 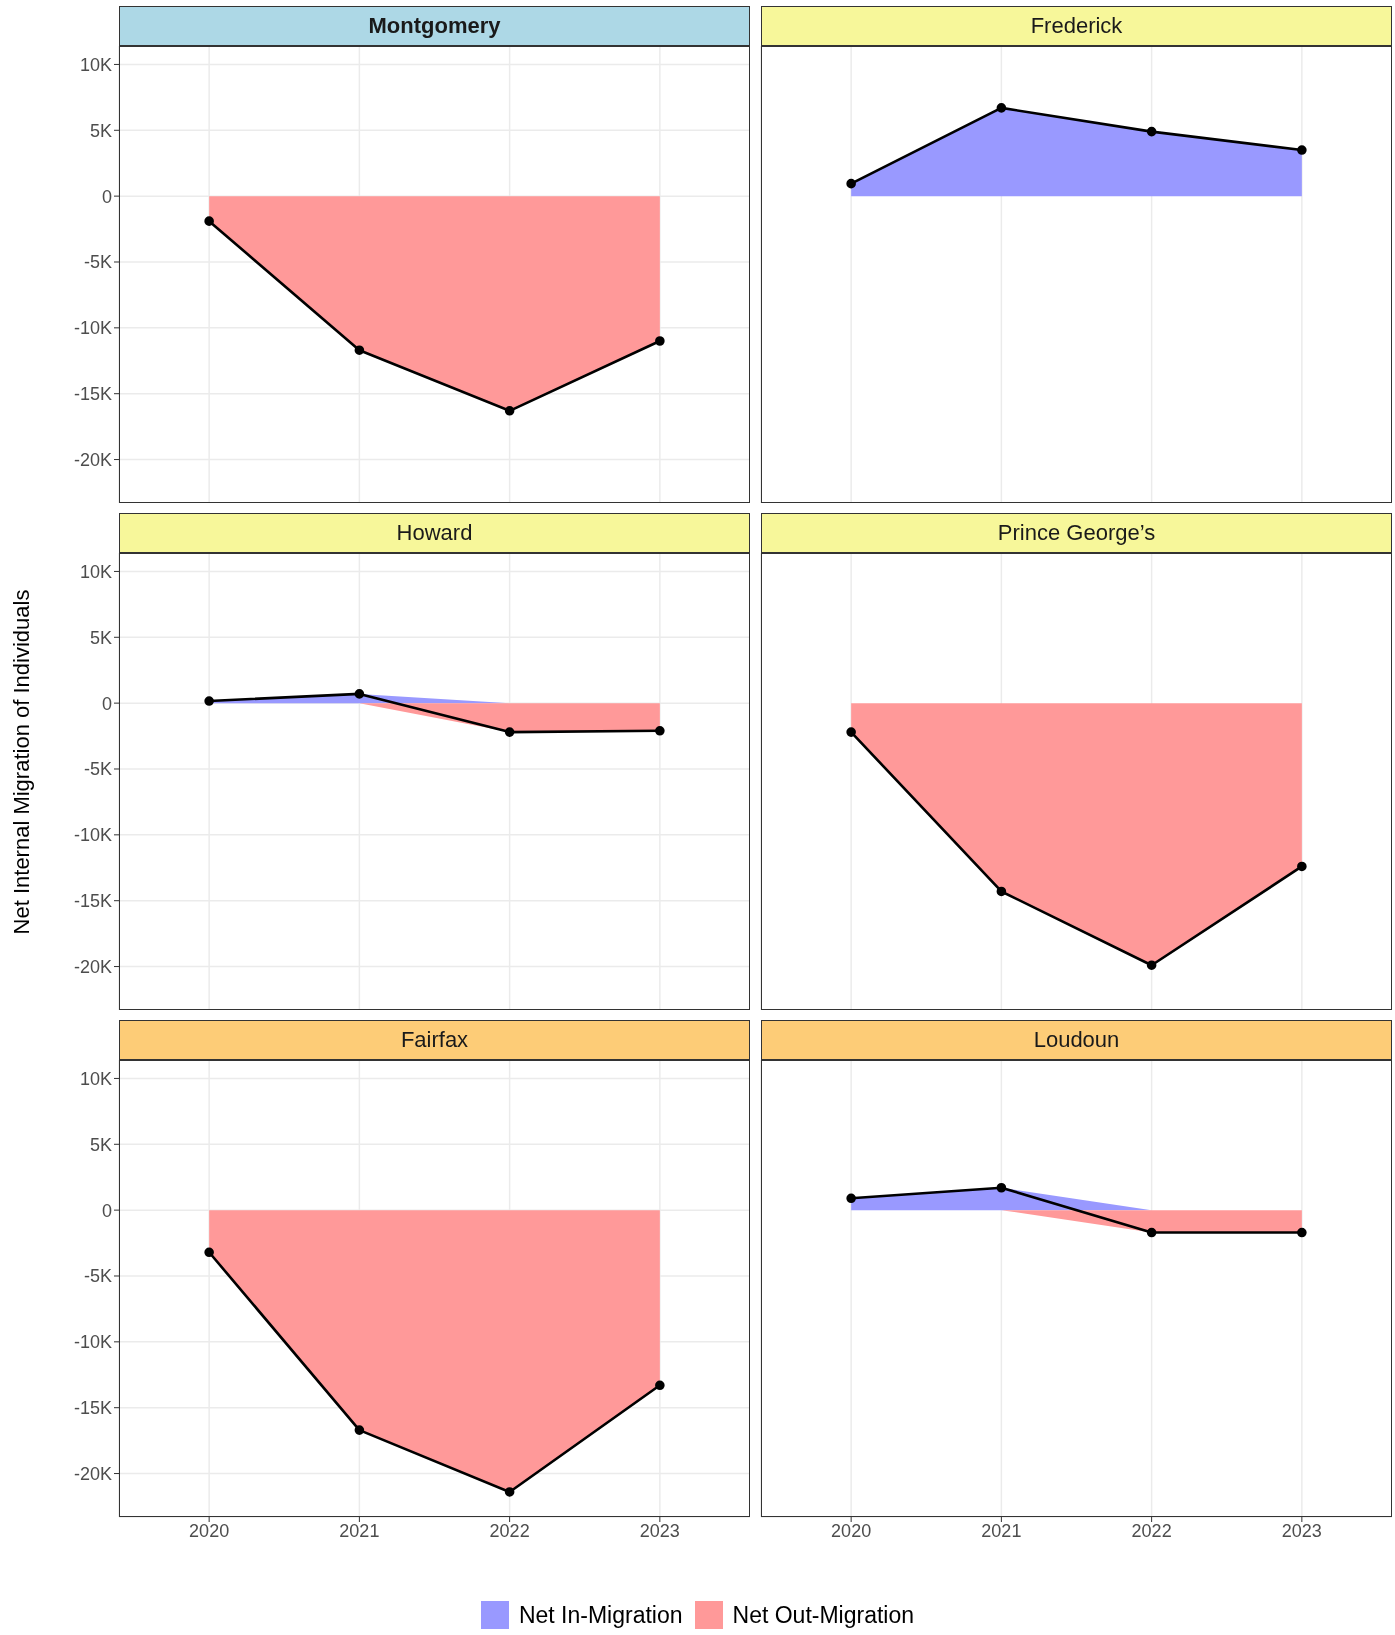 What do you see at coordinates (434, 1040) in the screenshot?
I see `chart-title: Fairfax` at bounding box center [434, 1040].